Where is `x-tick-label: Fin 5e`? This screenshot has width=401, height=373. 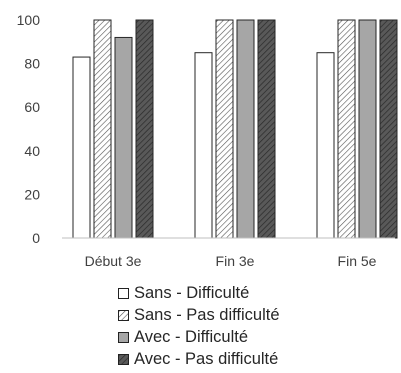
x-tick-label: Fin 5e is located at coordinates (357, 261).